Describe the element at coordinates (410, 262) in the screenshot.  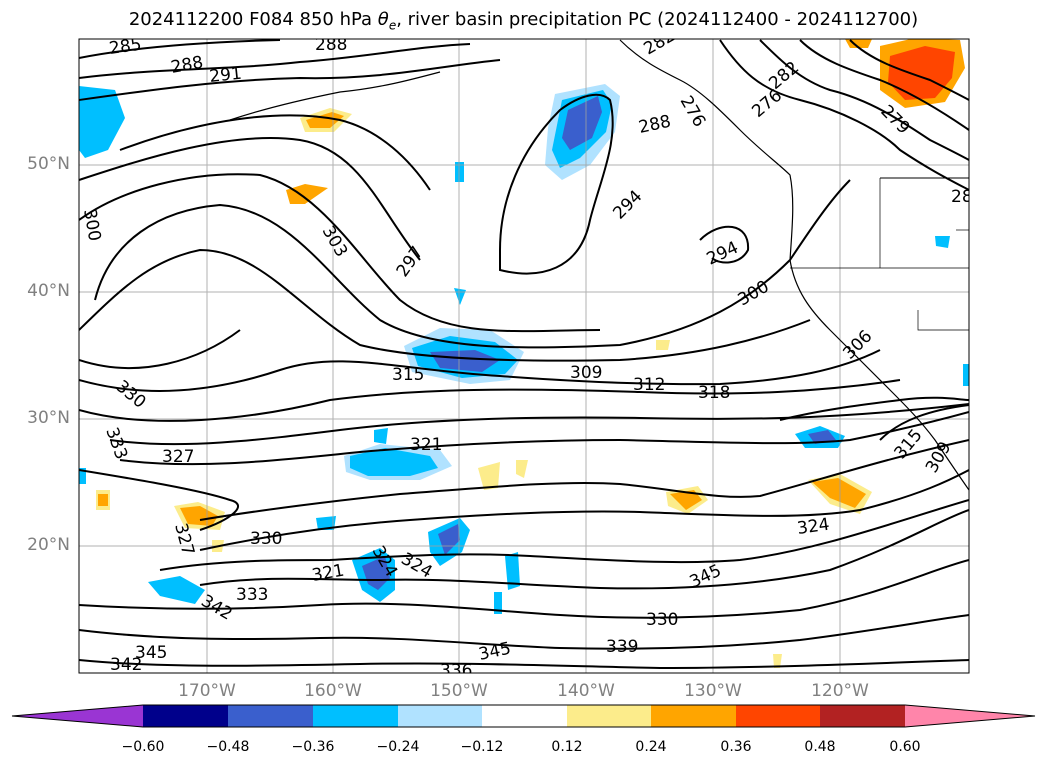
I see `contour-label: 297` at that location.